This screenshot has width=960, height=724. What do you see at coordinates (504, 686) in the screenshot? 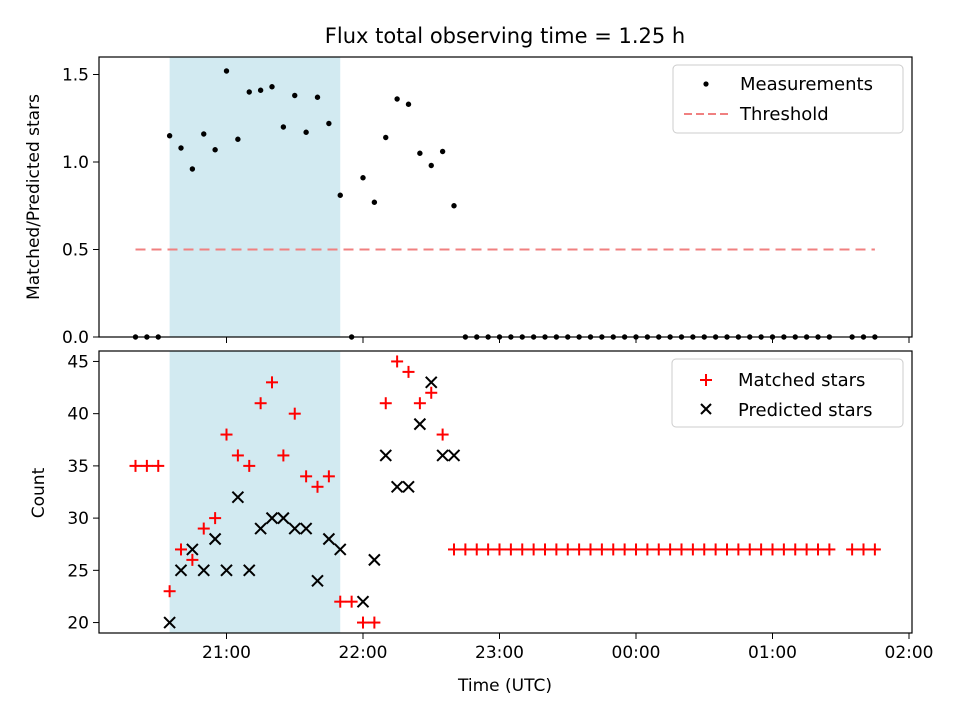
I see `x-axis-label: Time (UTC)` at bounding box center [504, 686].